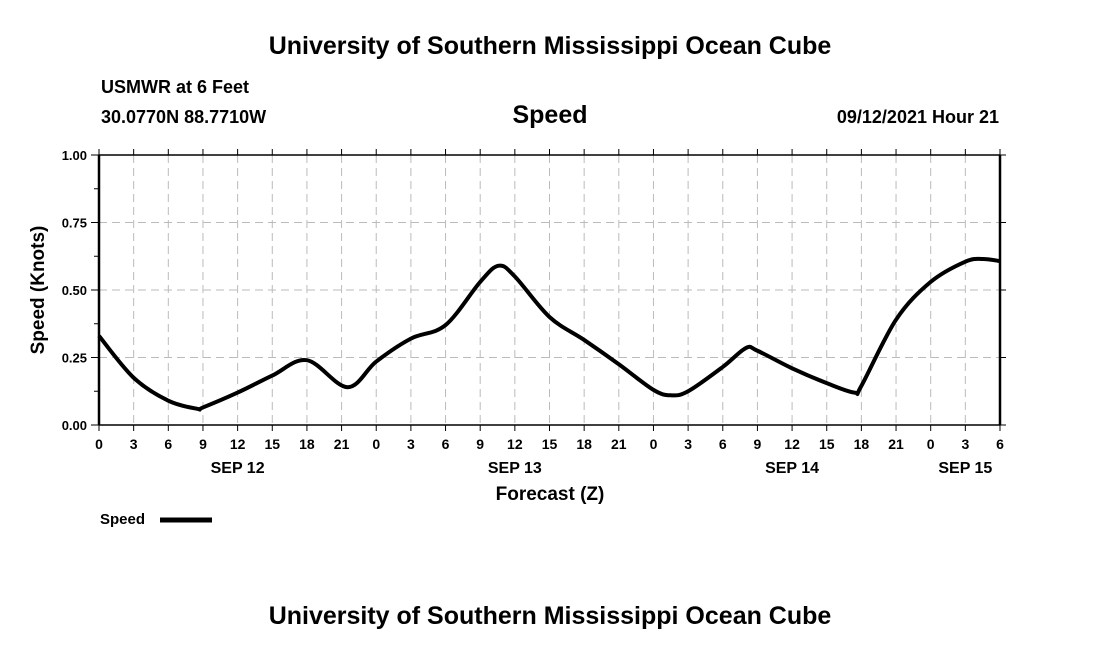 The height and width of the screenshot is (650, 1100). Describe the element at coordinates (38, 290) in the screenshot. I see `y-axis-label: Speed (Knots)` at that location.